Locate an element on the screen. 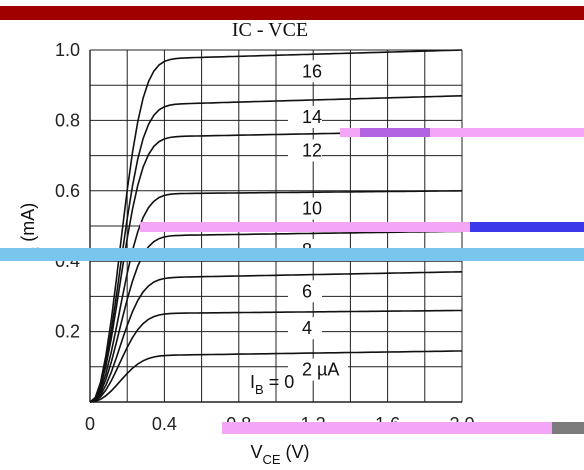  curve-label-2: 4 is located at coordinates (307, 328).